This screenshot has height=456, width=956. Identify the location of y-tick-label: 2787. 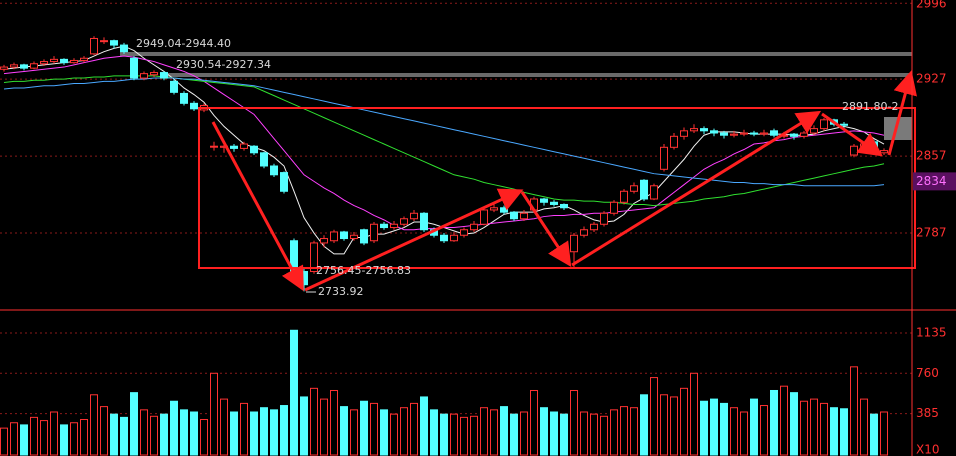
(931, 233).